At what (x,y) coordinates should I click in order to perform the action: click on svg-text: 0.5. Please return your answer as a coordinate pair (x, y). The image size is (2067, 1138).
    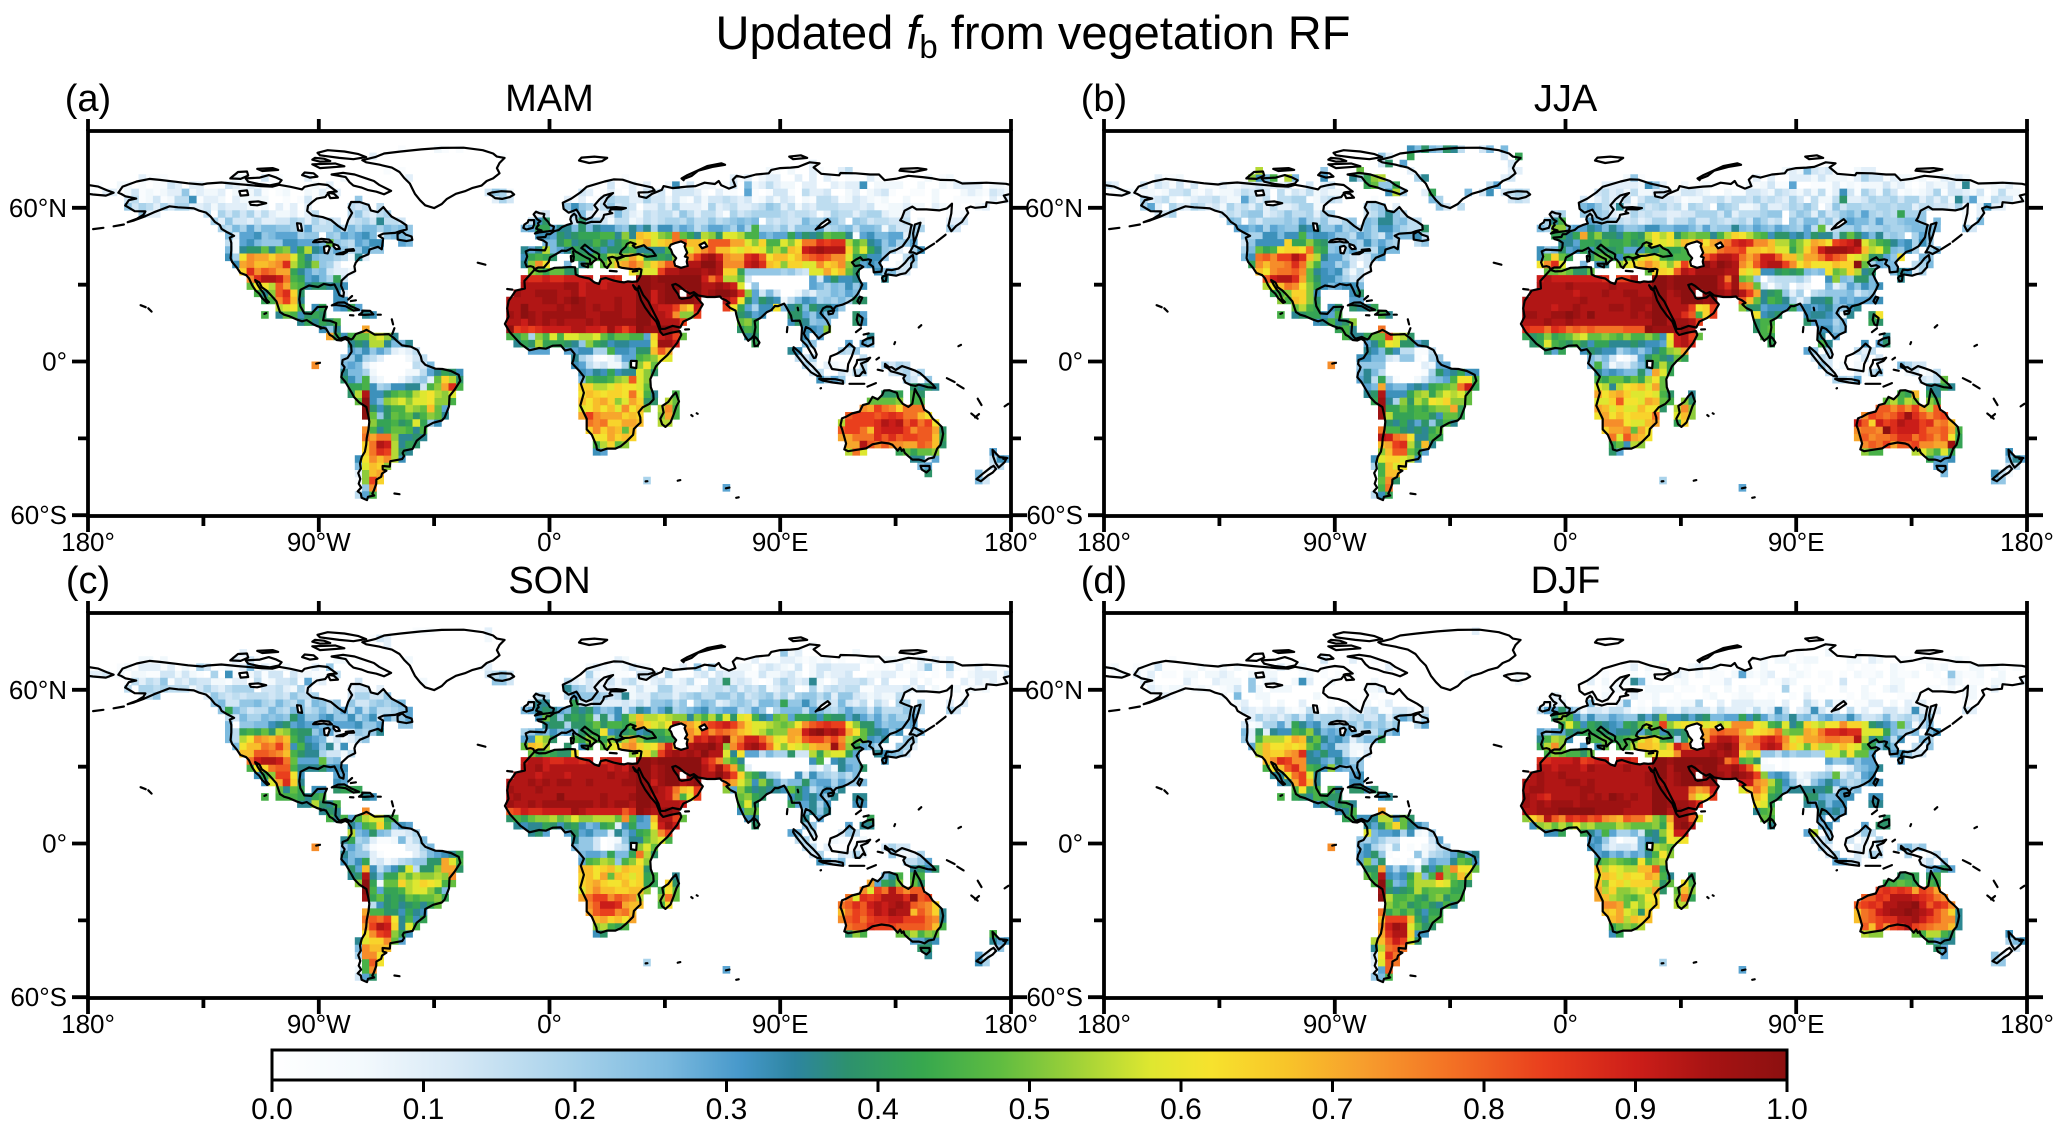
    Looking at the image, I should click on (1030, 1109).